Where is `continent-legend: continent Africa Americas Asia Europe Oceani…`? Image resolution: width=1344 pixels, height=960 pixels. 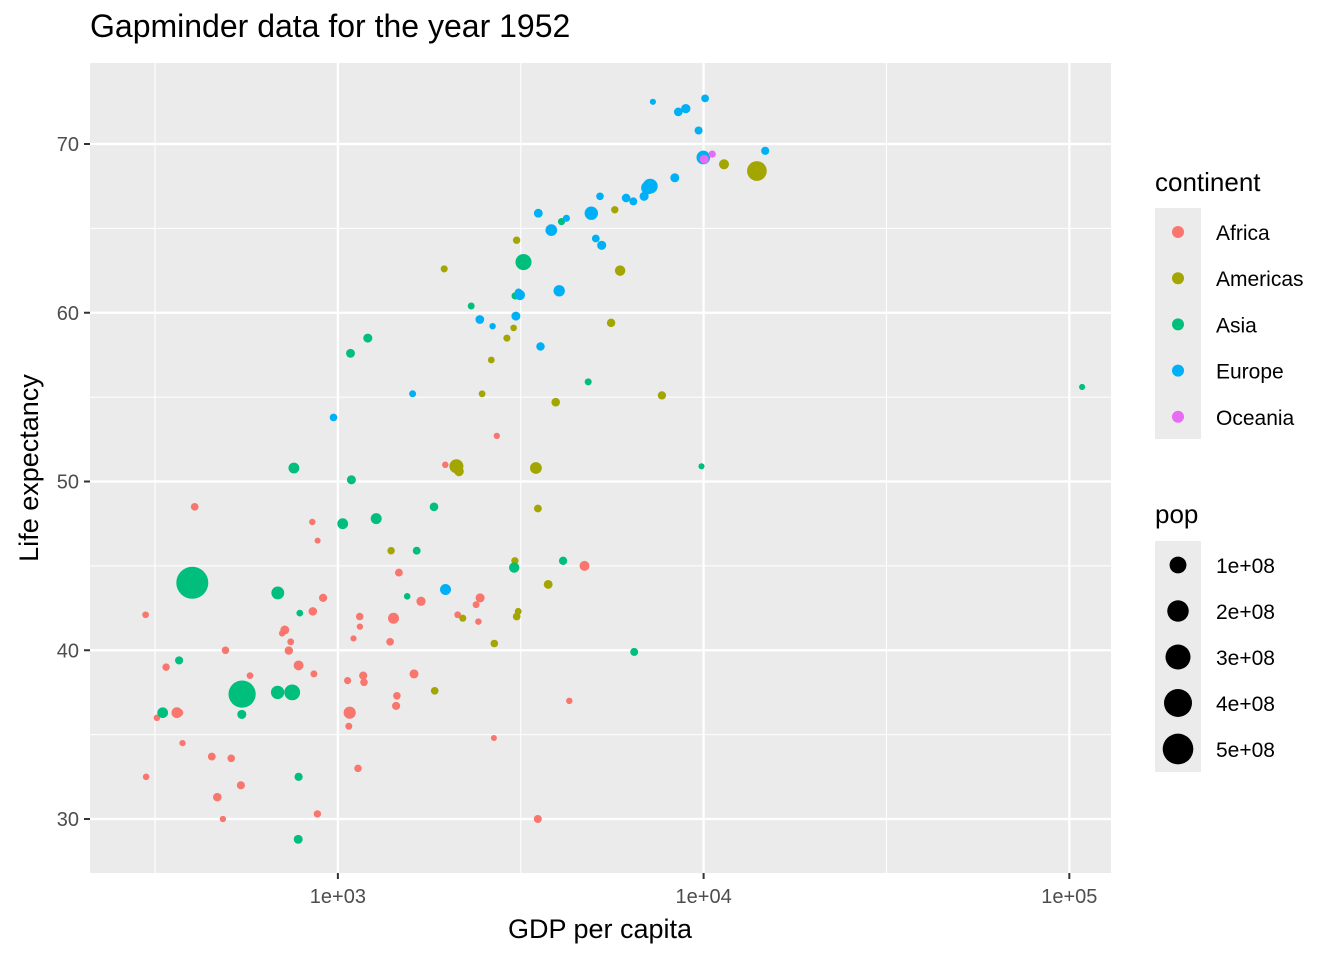 continent-legend: continent Africa Americas Asia Europe Oceani… is located at coordinates (1229, 303).